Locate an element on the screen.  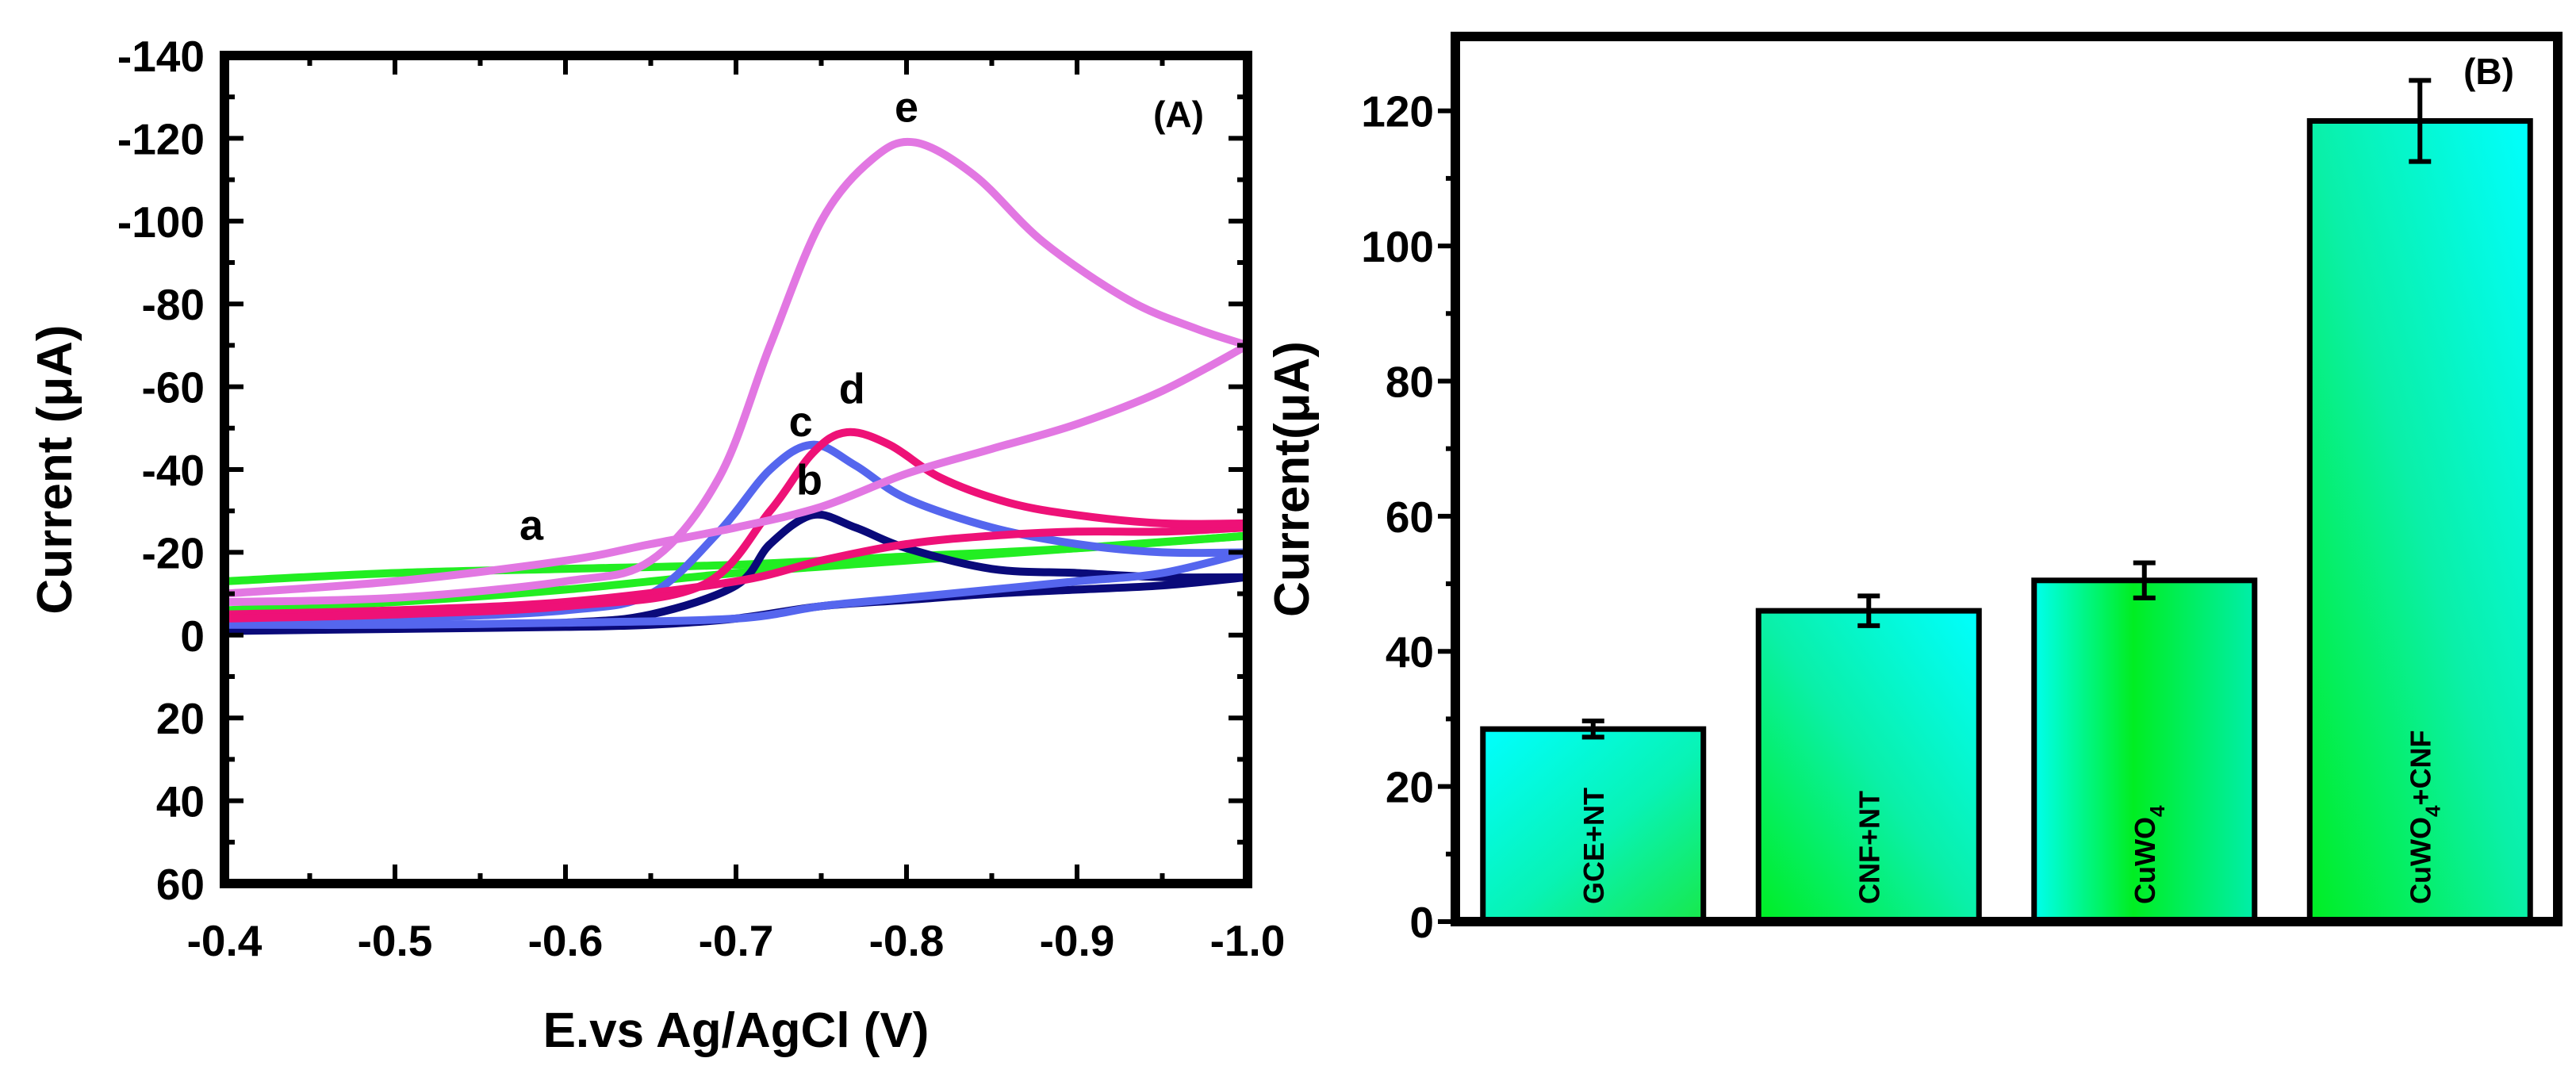
curve-e-reverse is located at coordinates (736, 470).